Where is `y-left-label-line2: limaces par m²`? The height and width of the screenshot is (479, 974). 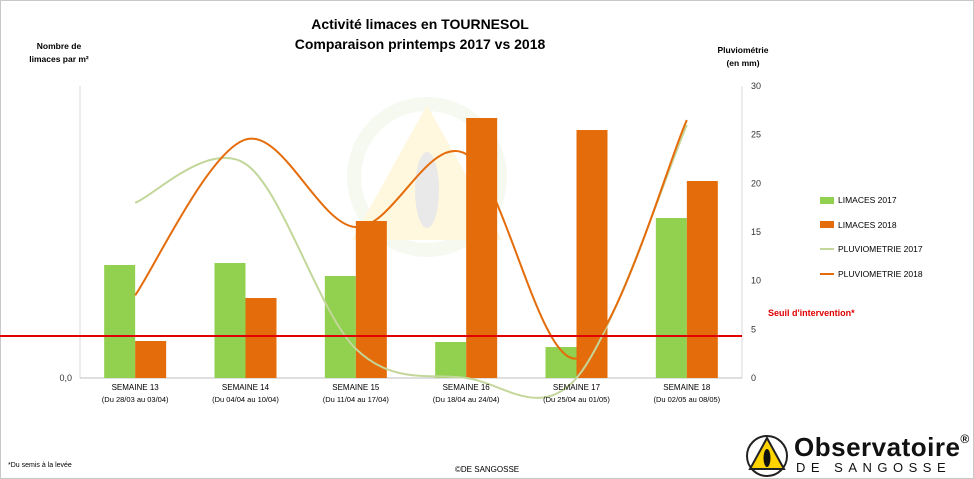 y-left-label-line2: limaces par m² is located at coordinates (59, 59).